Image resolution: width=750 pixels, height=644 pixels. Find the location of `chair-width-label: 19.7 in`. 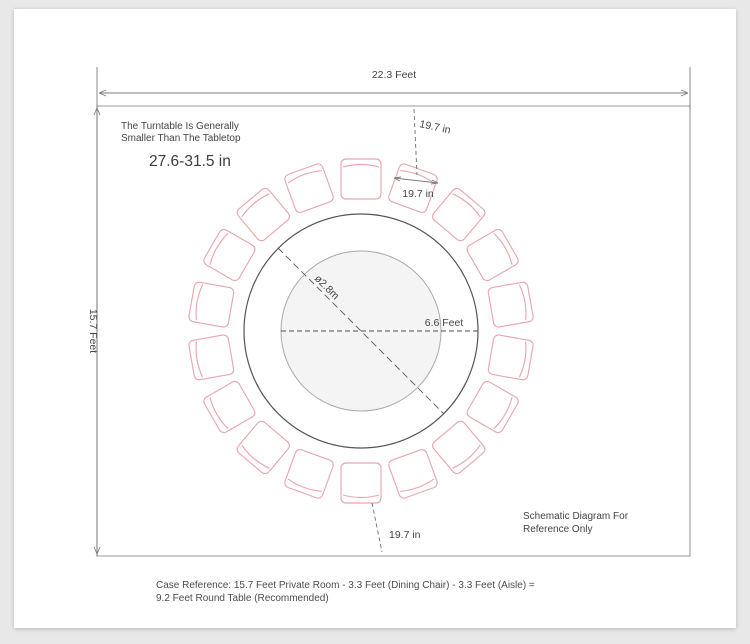

chair-width-label: 19.7 in is located at coordinates (418, 194).